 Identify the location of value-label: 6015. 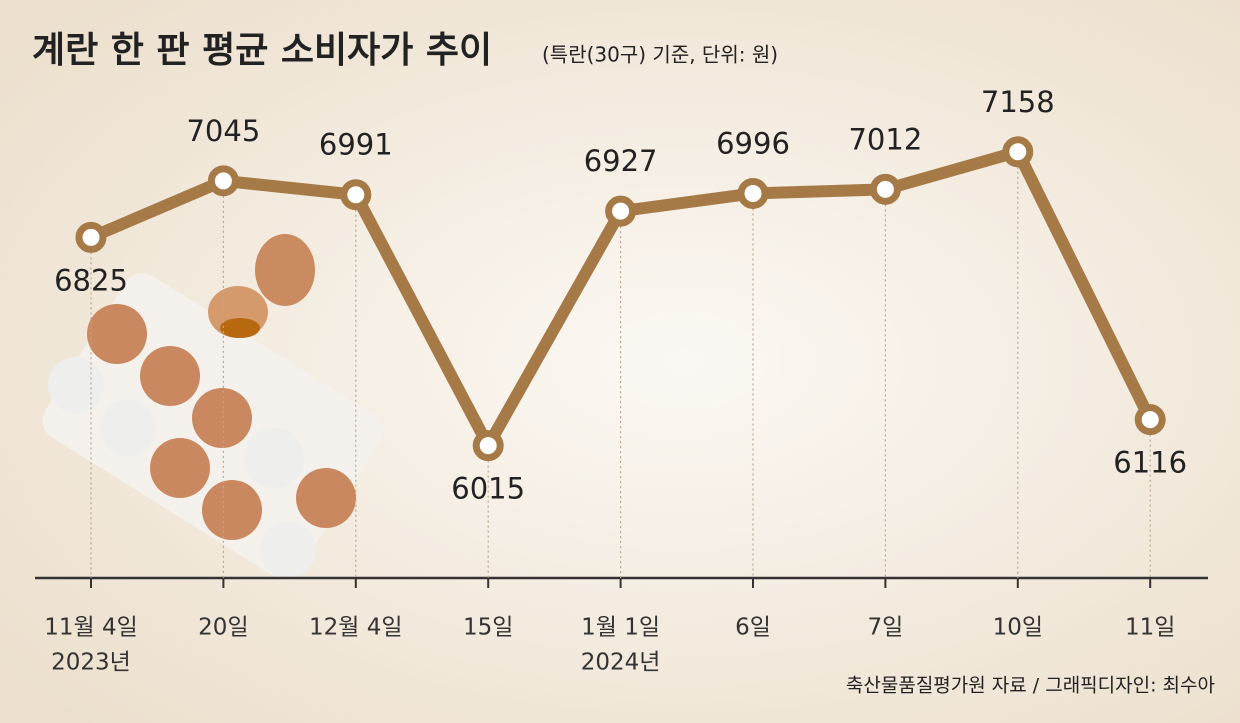
(488, 489).